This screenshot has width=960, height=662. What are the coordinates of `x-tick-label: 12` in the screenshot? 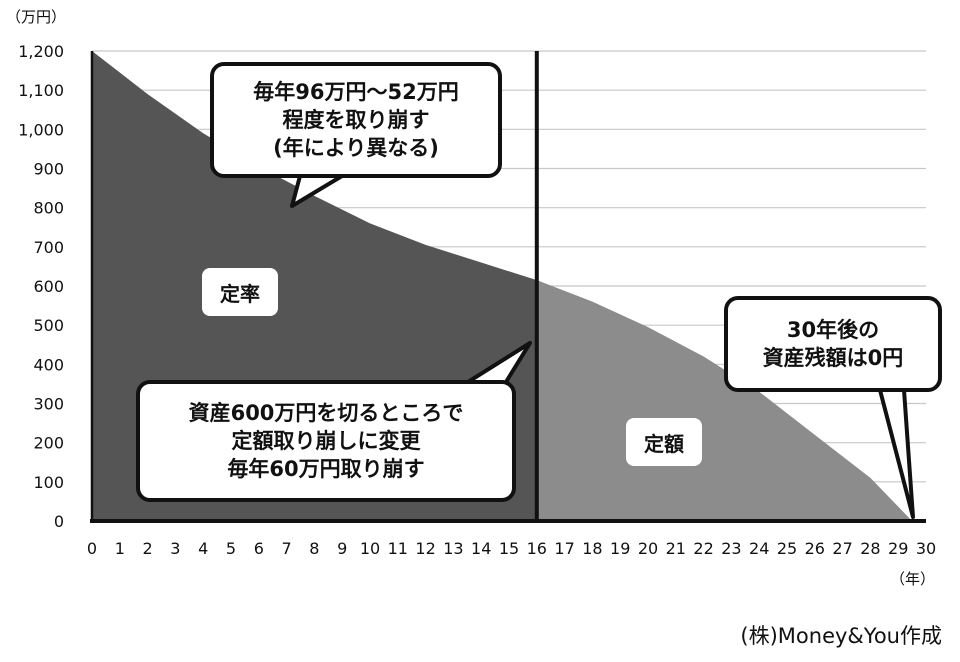 It's located at (425, 548).